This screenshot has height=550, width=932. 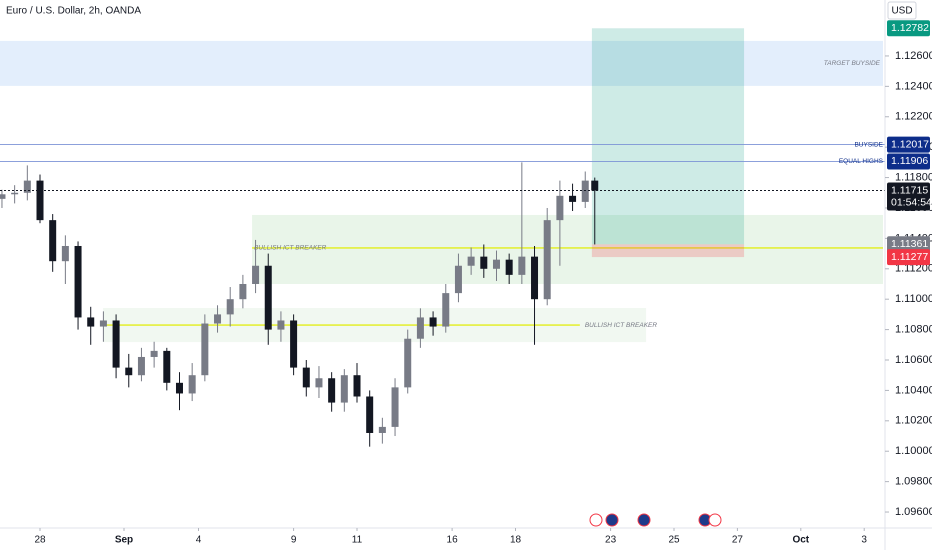 What do you see at coordinates (453, 540) in the screenshot?
I see `x-tick-label: 16` at bounding box center [453, 540].